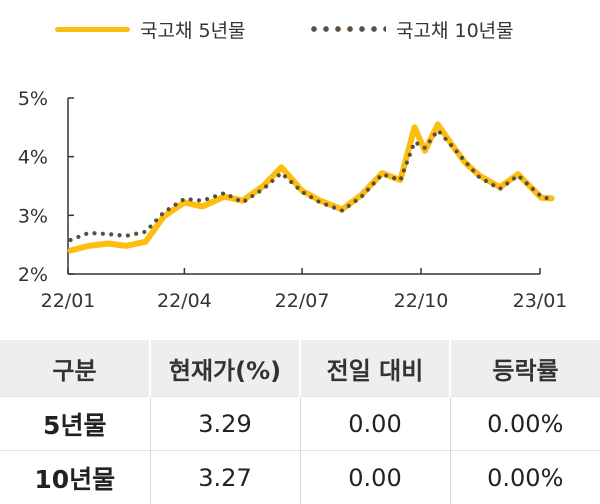 This screenshot has height=504, width=600. I want to click on legend-item-5y: 국고채 5년물, so click(150, 29).